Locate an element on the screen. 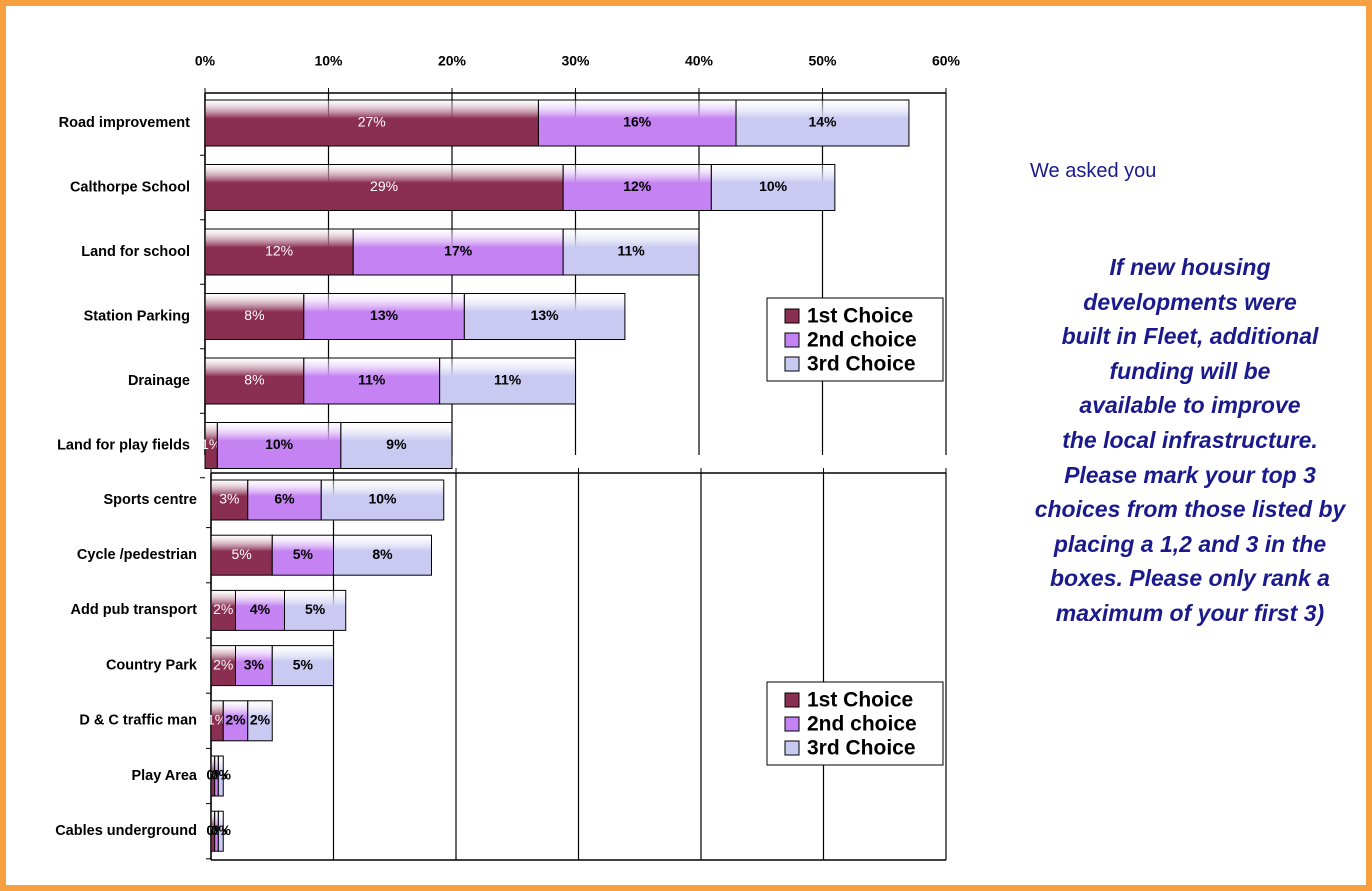  data-label: 9% is located at coordinates (396, 444).